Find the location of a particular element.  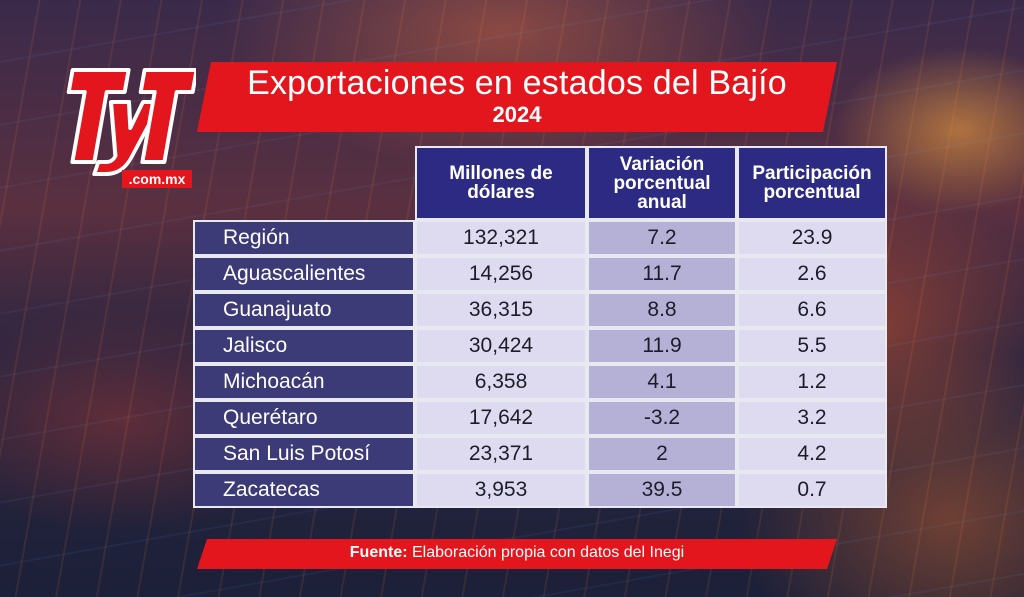

row-state: Jalisco is located at coordinates (304, 346).